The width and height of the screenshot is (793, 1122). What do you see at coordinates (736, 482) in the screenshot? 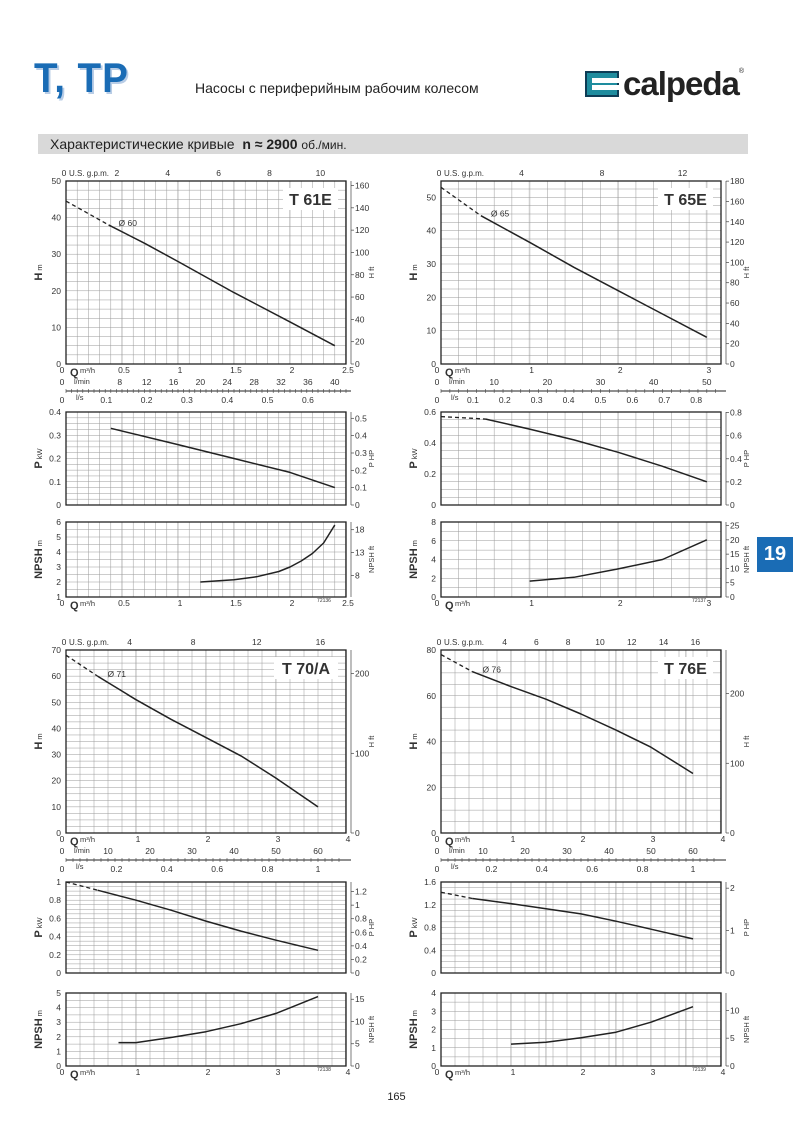
I see `right-tick-label: 0.2` at bounding box center [736, 482].